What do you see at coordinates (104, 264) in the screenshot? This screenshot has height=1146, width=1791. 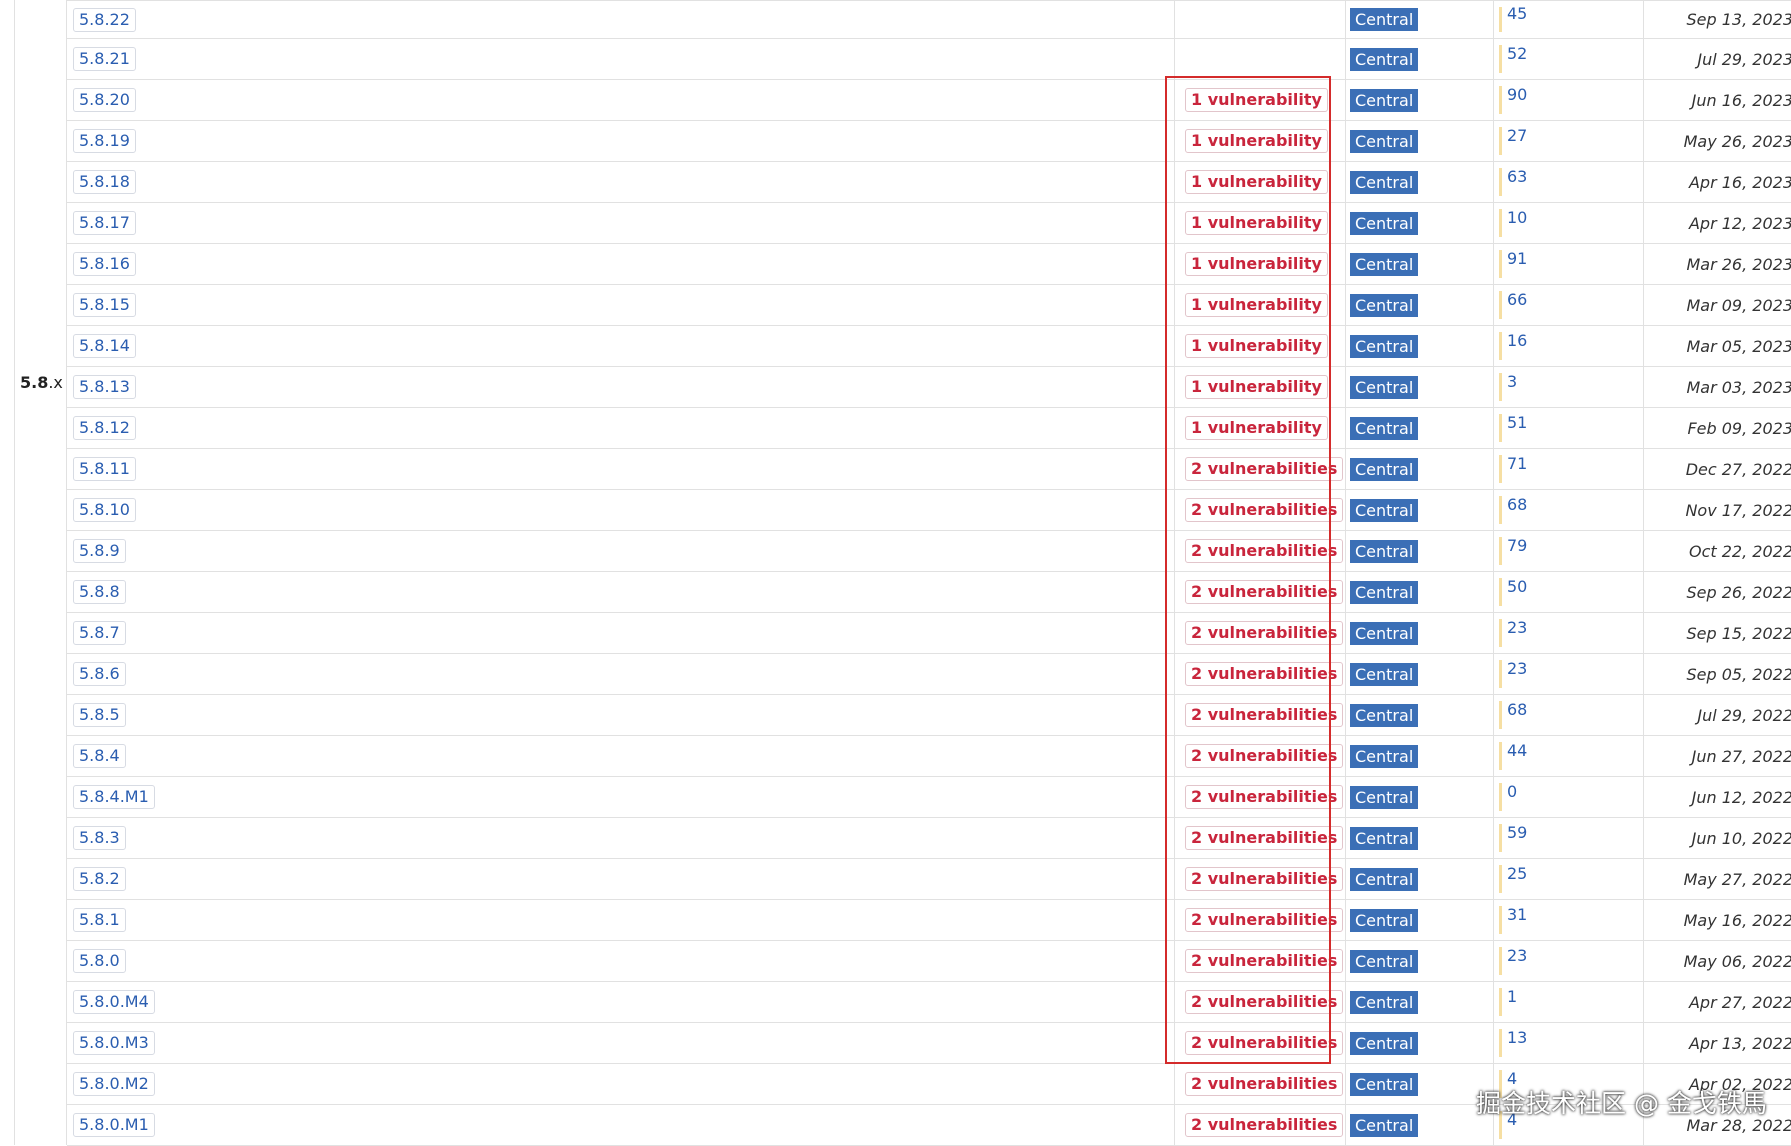 I see `version-link: 5.8.16` at bounding box center [104, 264].